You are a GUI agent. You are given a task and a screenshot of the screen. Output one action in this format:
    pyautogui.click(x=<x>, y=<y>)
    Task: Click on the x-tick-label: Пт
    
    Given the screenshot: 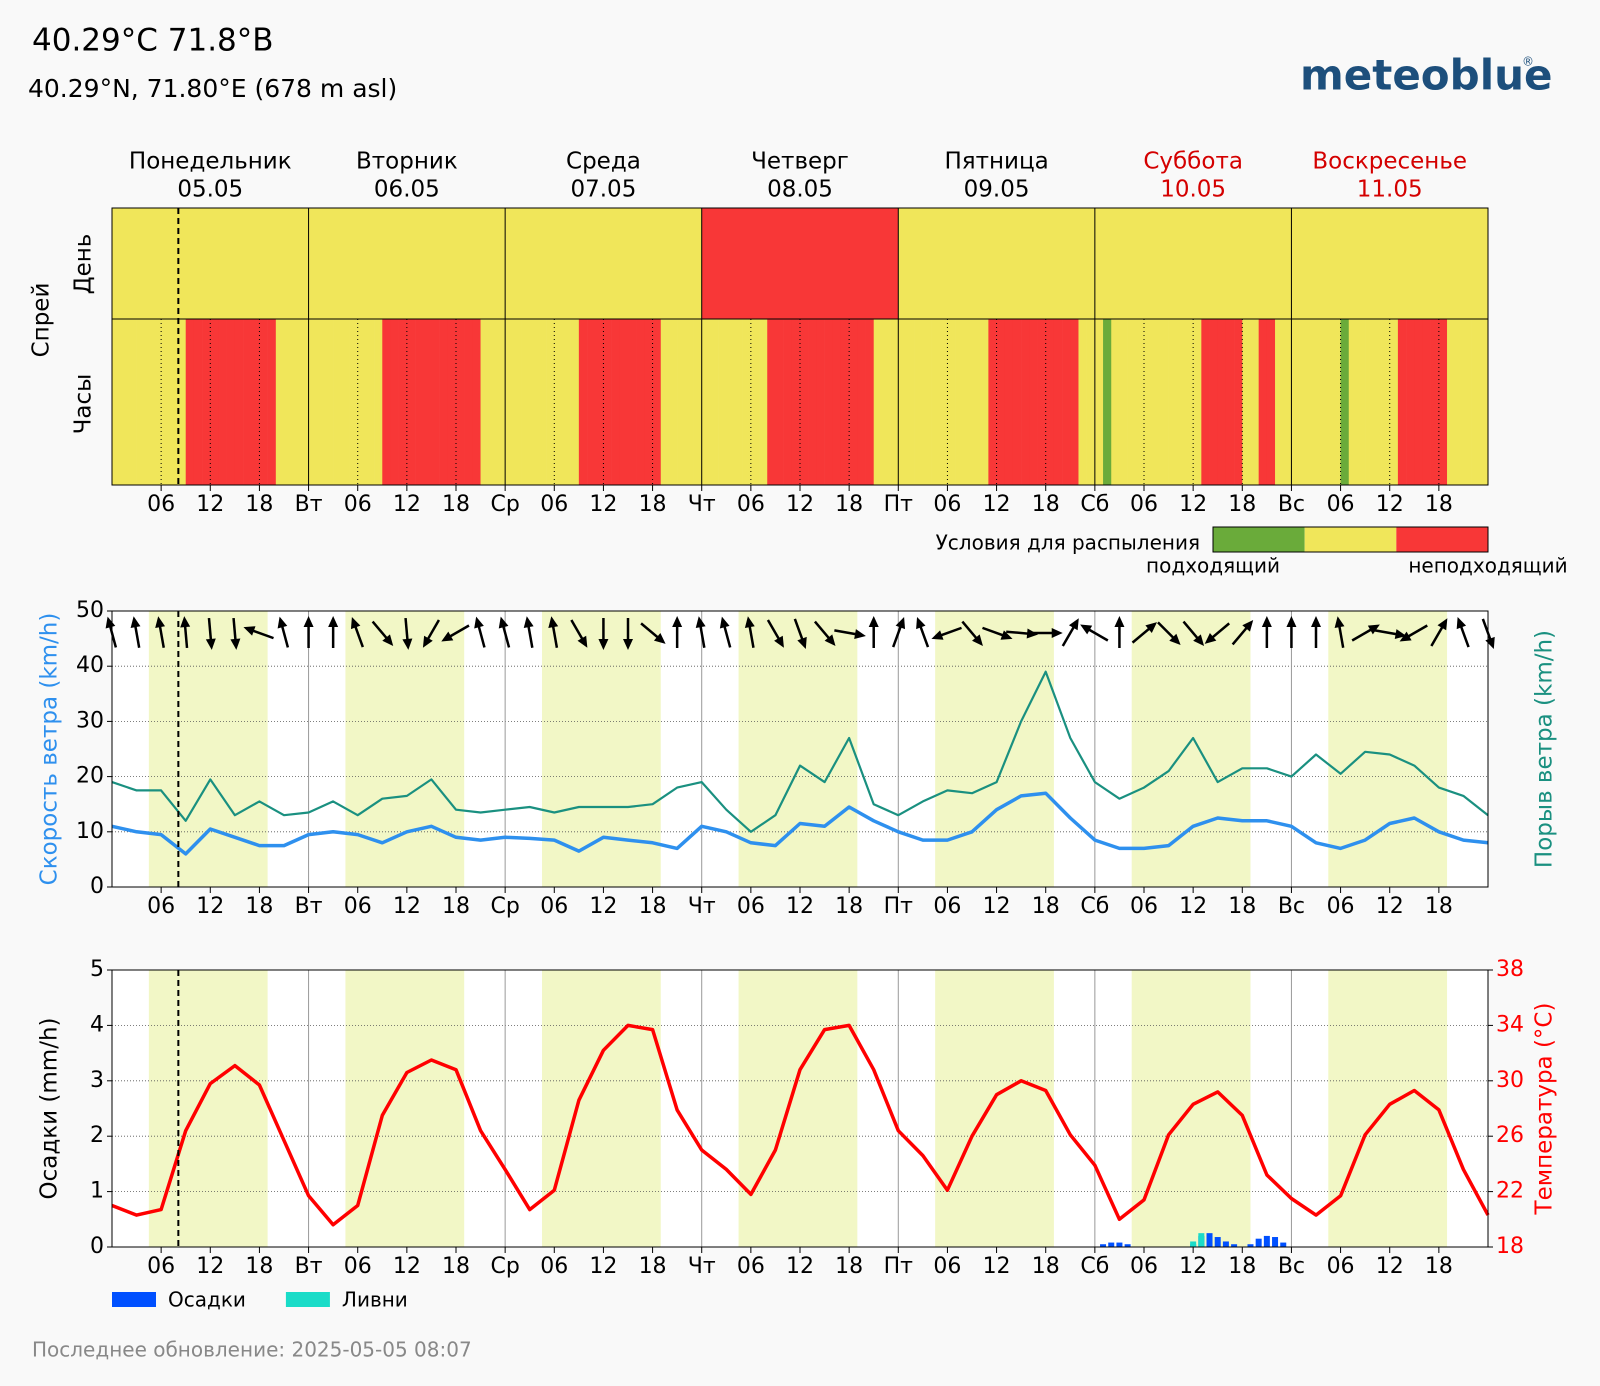 What is the action you would take?
    pyautogui.click(x=899, y=906)
    